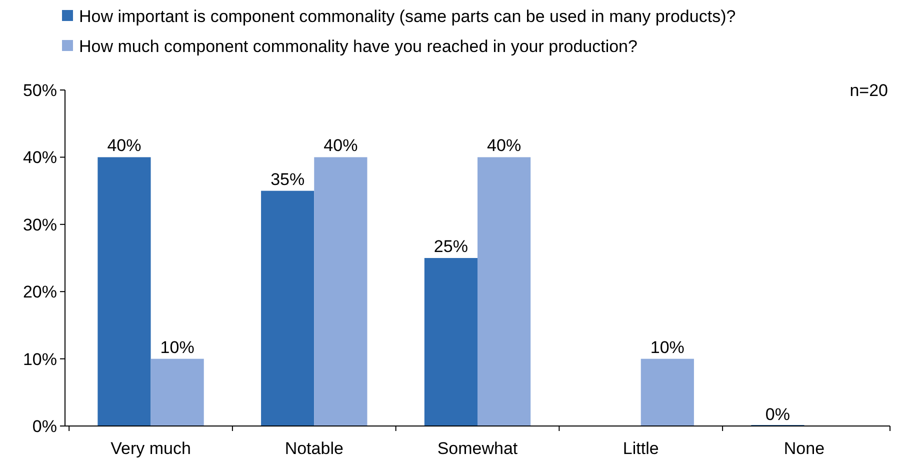 The image size is (900, 461). Describe the element at coordinates (777, 414) in the screenshot. I see `data-label: 0%` at that location.